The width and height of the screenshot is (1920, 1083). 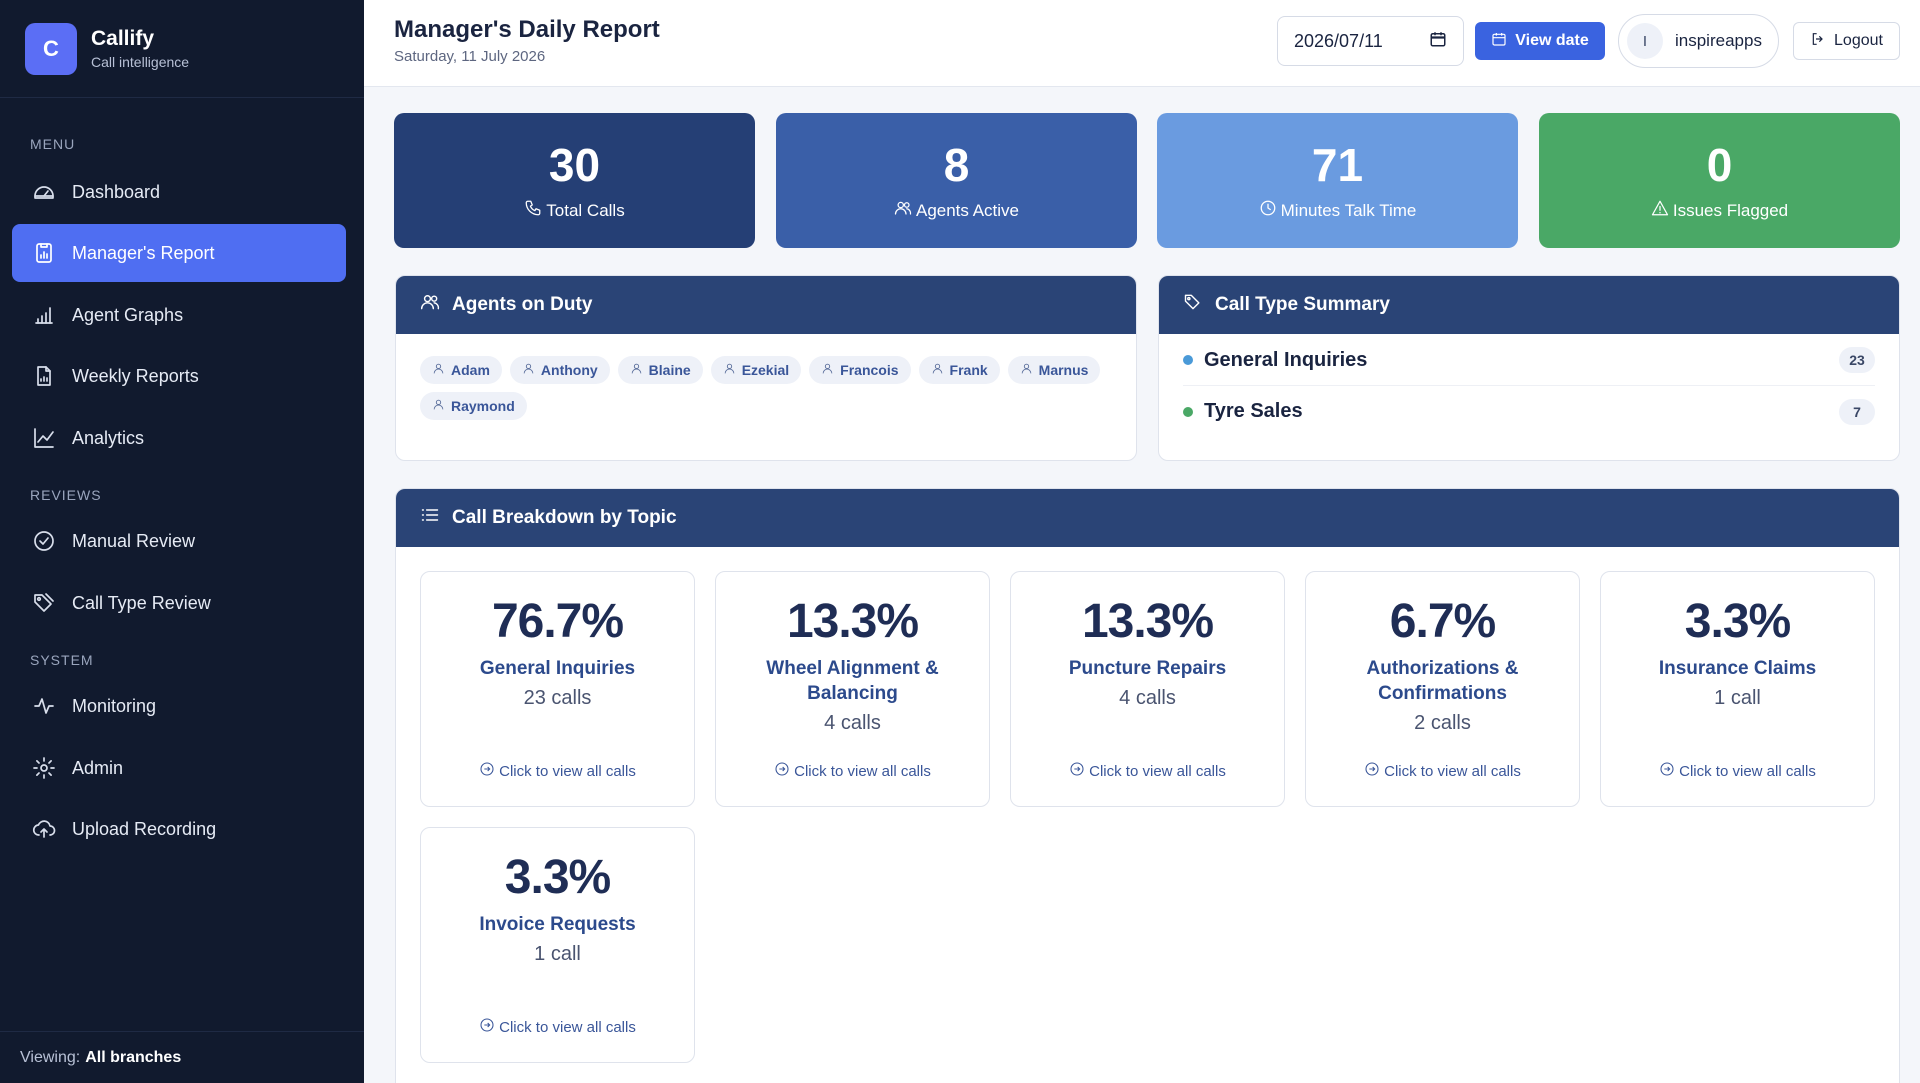 I want to click on topic-percentage: 76.7%, so click(x=557, y=621).